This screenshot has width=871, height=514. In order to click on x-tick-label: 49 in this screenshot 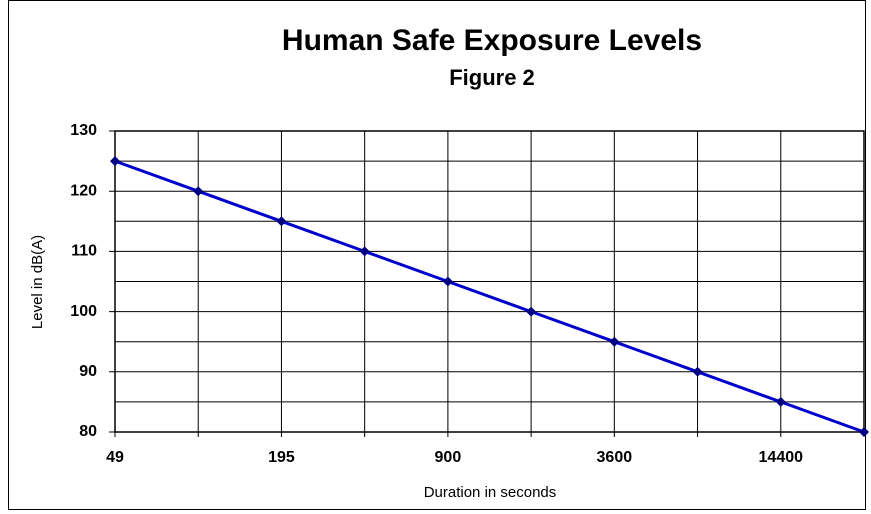, I will do `click(115, 457)`.